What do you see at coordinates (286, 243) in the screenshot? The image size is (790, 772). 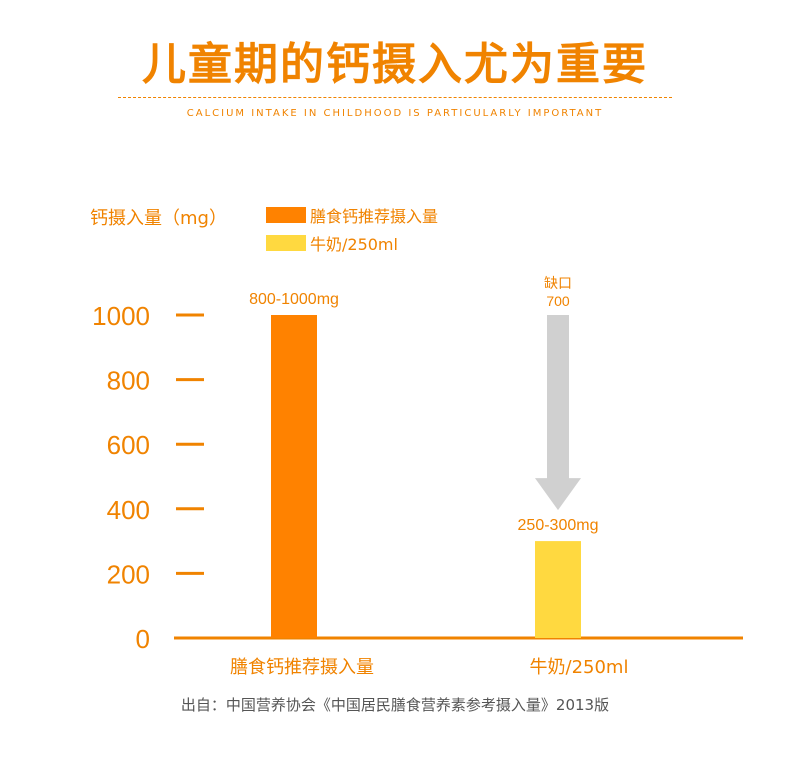 I see `legend-swatch-milk` at bounding box center [286, 243].